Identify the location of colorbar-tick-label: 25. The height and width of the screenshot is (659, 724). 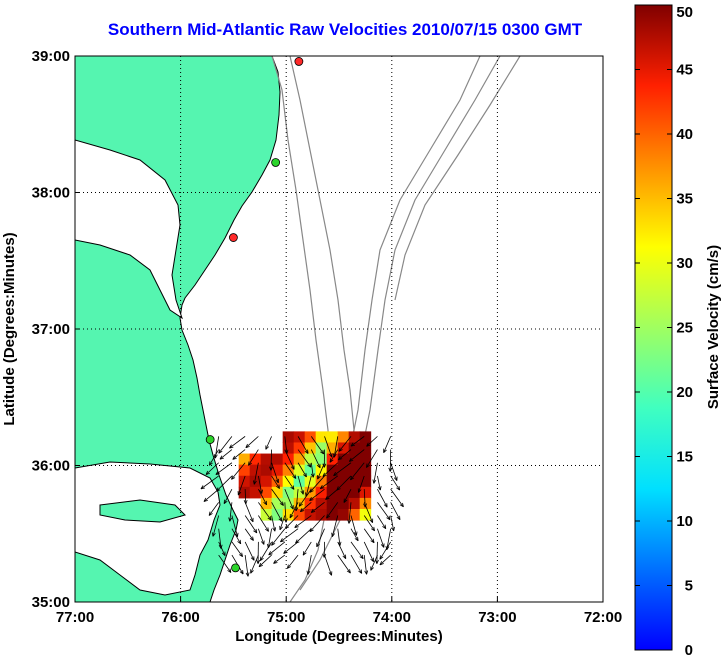
(684, 328).